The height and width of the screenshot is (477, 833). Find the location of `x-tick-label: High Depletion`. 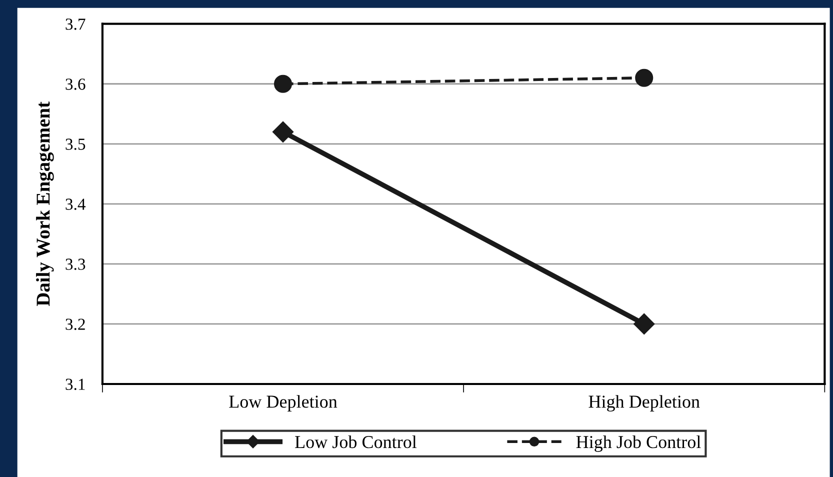

x-tick-label: High Depletion is located at coordinates (644, 403).